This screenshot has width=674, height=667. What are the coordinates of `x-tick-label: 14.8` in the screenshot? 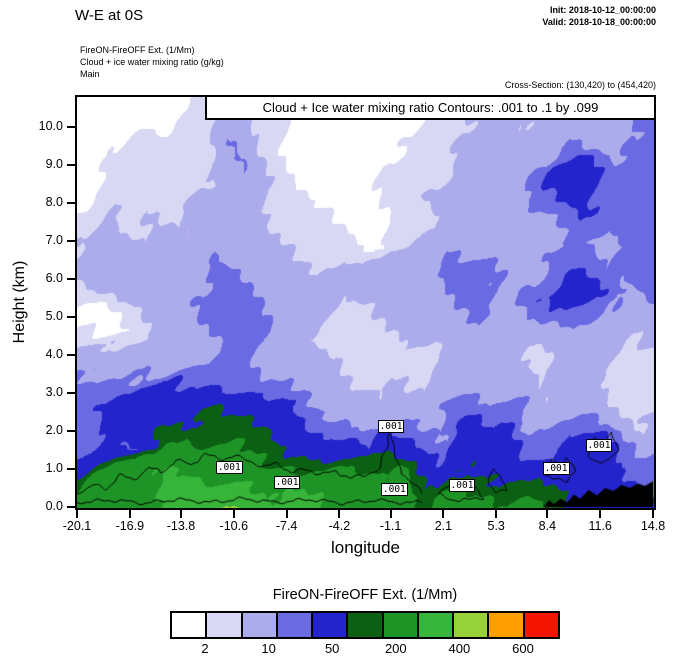 It's located at (653, 526).